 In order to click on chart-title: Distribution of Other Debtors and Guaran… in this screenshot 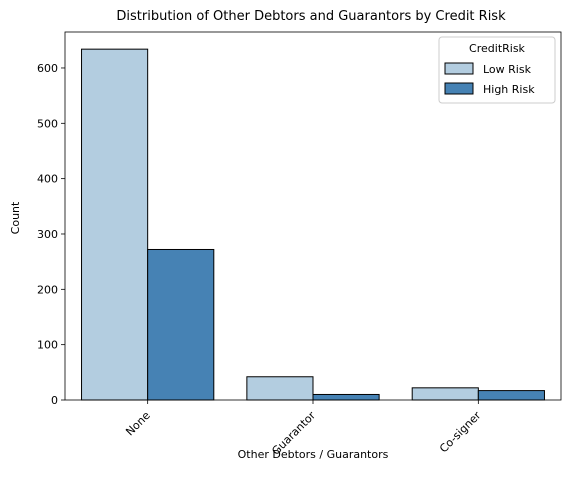, I will do `click(311, 16)`.